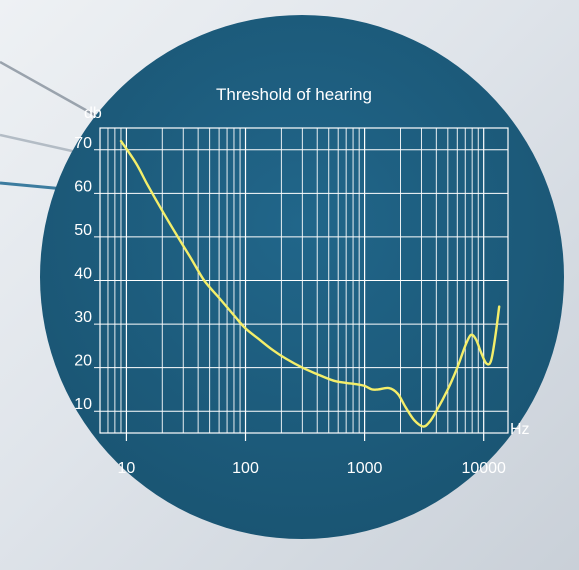  Describe the element at coordinates (83, 361) in the screenshot. I see `y-tick-label: 20` at that location.